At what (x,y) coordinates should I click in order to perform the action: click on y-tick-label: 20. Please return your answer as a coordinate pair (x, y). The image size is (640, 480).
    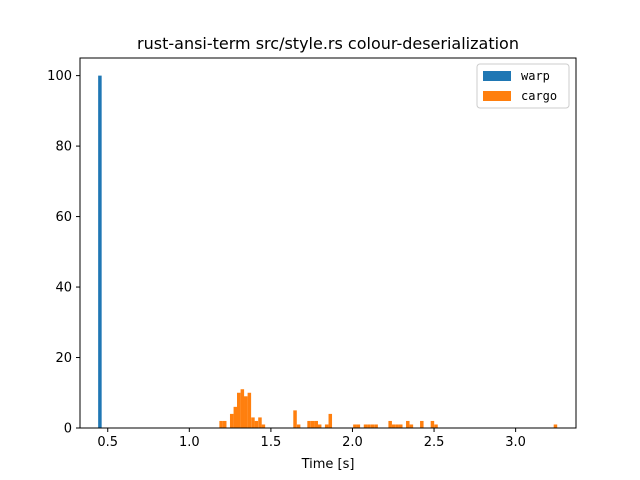
    Looking at the image, I should click on (63, 358).